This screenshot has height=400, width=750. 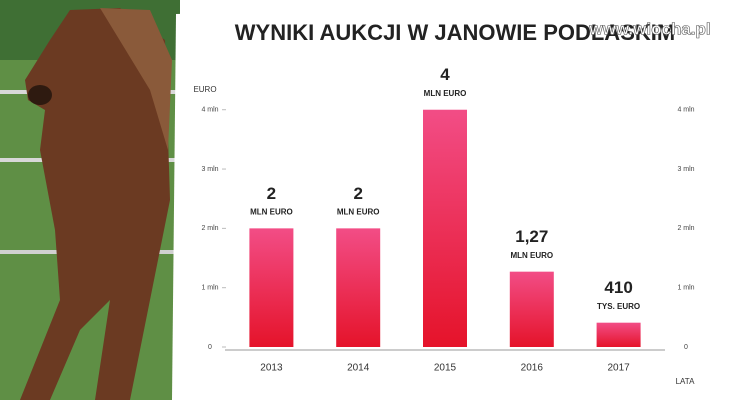 What do you see at coordinates (209, 288) in the screenshot?
I see `y-tick-label: 1 mln` at bounding box center [209, 288].